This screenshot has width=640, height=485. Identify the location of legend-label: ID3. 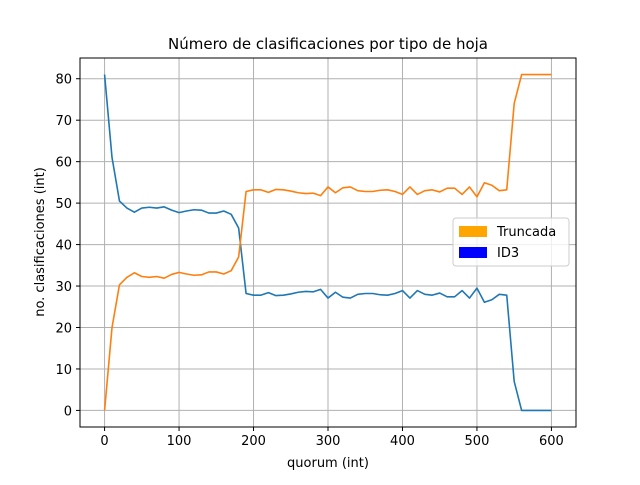
(508, 253).